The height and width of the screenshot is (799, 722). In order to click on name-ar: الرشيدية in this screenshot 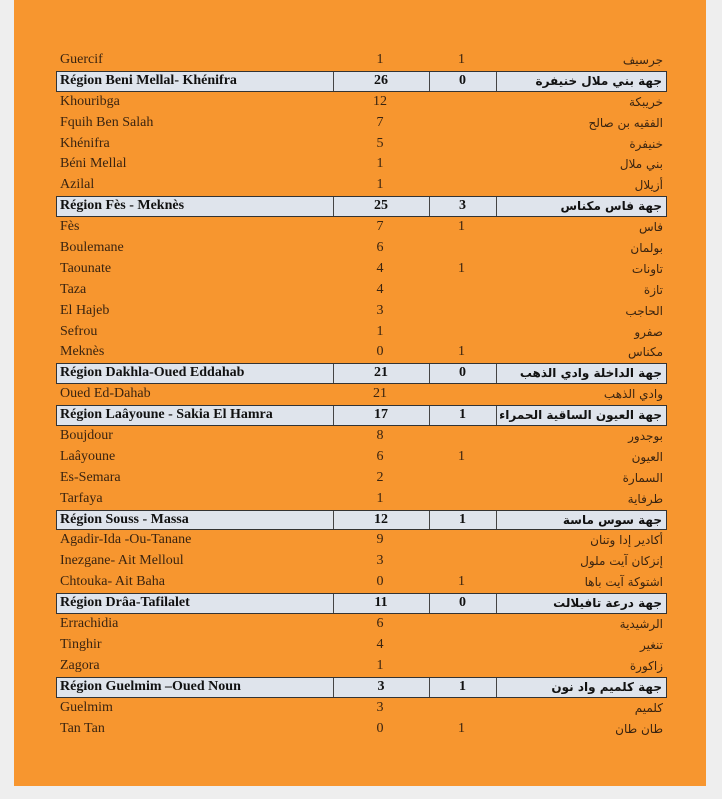, I will do `click(641, 624)`.